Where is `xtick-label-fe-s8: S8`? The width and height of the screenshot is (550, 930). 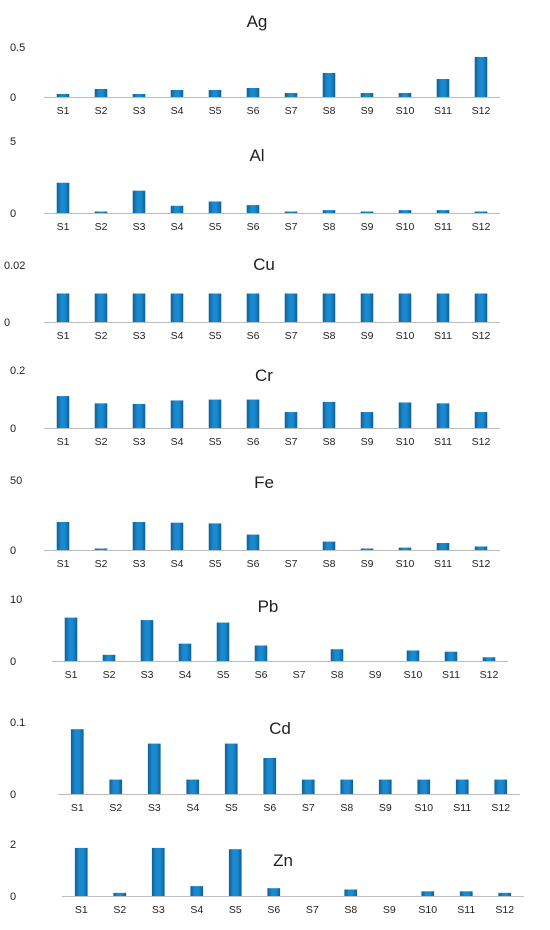
xtick-label-fe-s8: S8 is located at coordinates (329, 564).